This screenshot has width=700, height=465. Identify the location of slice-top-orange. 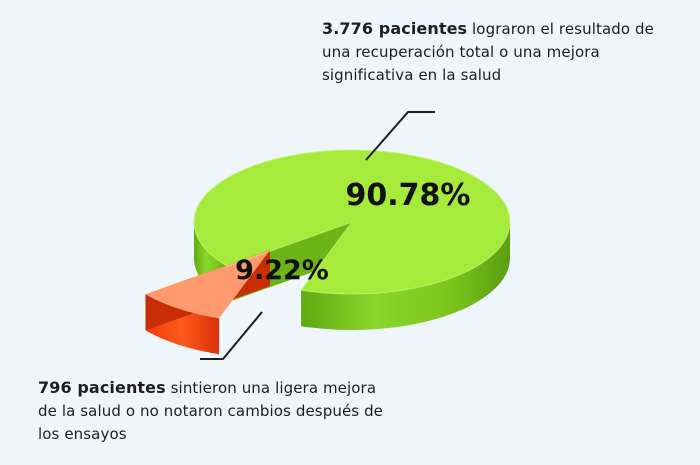
(207, 284).